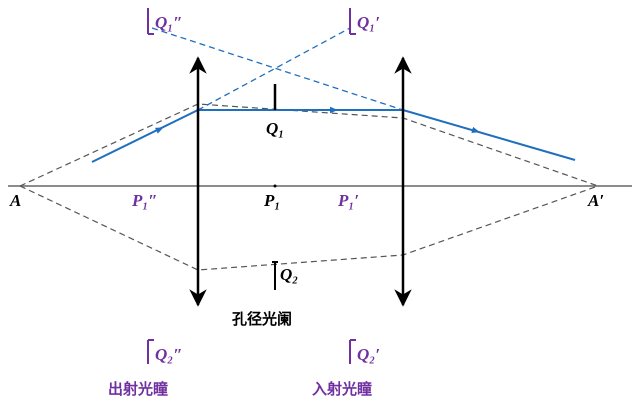 The height and width of the screenshot is (415, 636). I want to click on label: P₁″, so click(144, 200).